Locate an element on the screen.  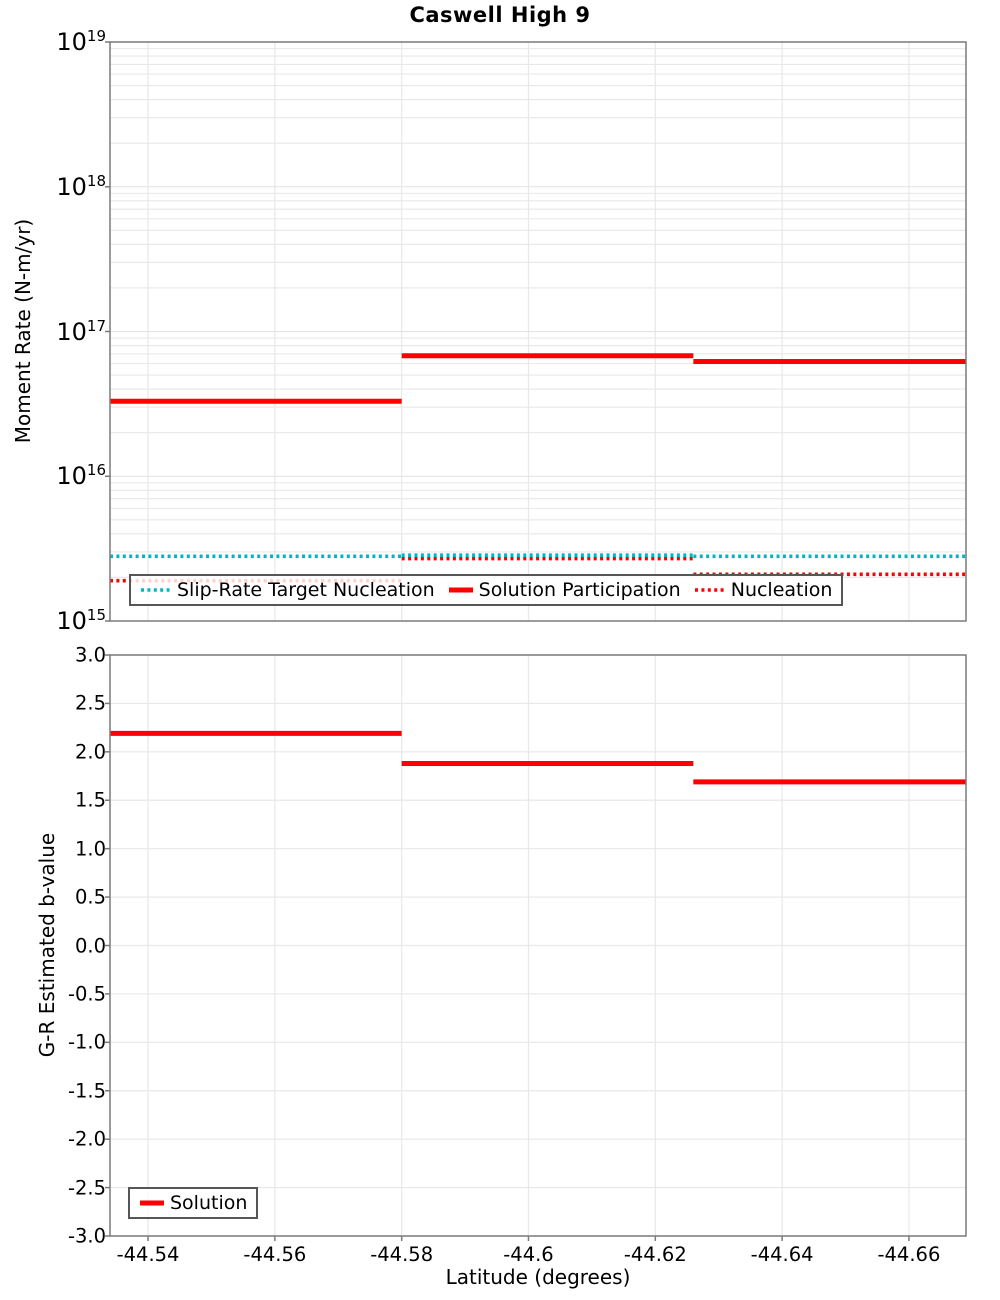
x-tick-label: -44.62 is located at coordinates (655, 1254).